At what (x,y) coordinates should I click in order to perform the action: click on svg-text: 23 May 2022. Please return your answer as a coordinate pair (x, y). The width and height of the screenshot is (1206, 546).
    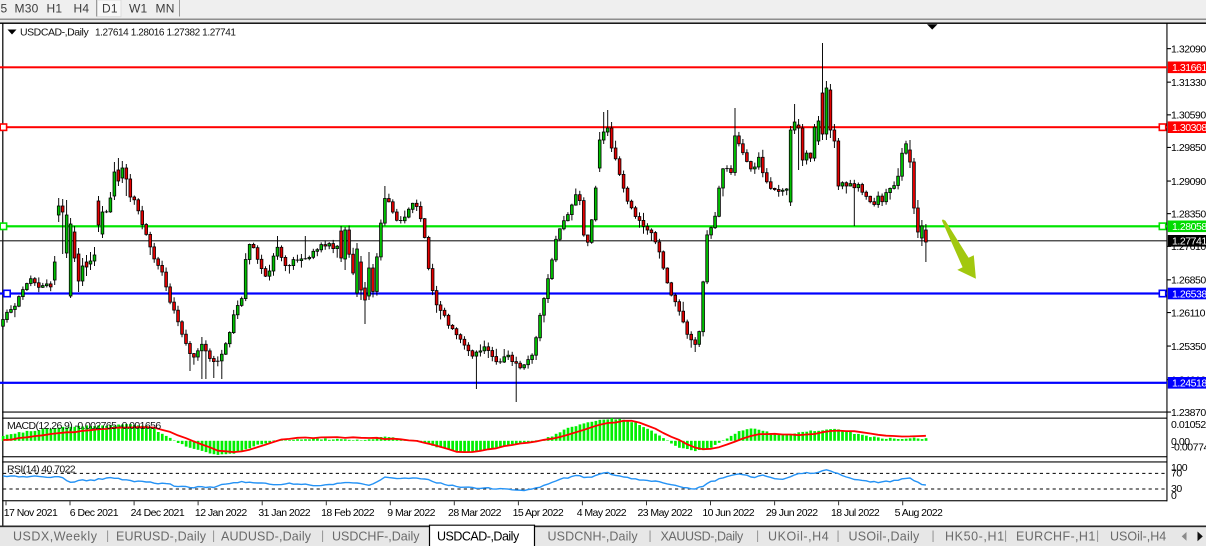
    Looking at the image, I should click on (664, 513).